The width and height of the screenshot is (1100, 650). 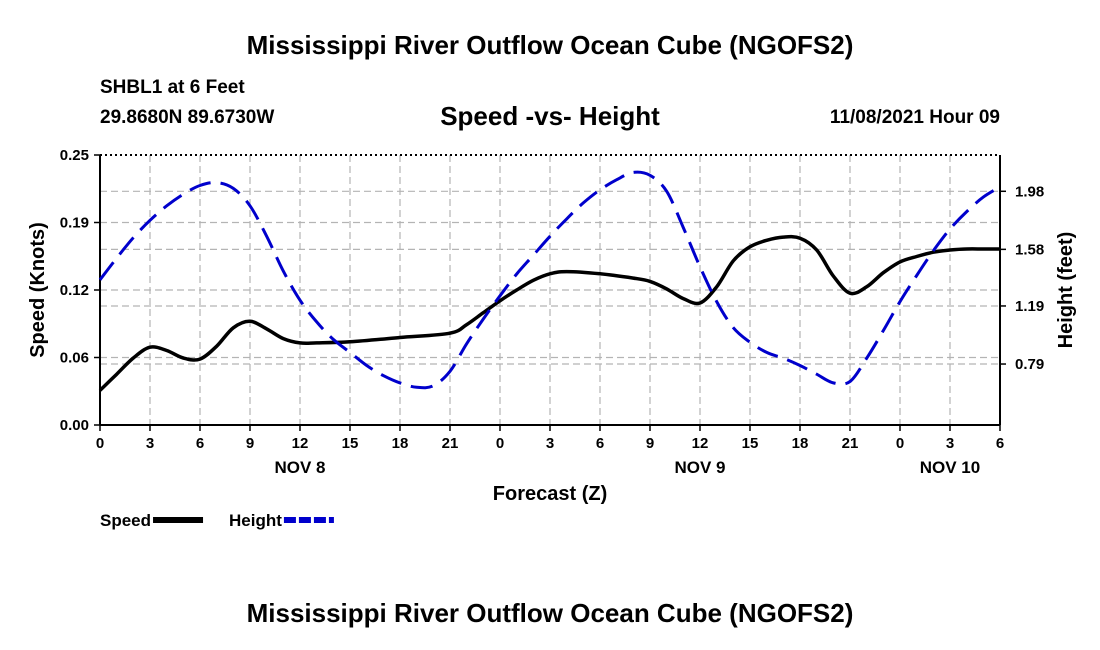 I want to click on y2-tick-label: 0.79, so click(x=1029, y=364).